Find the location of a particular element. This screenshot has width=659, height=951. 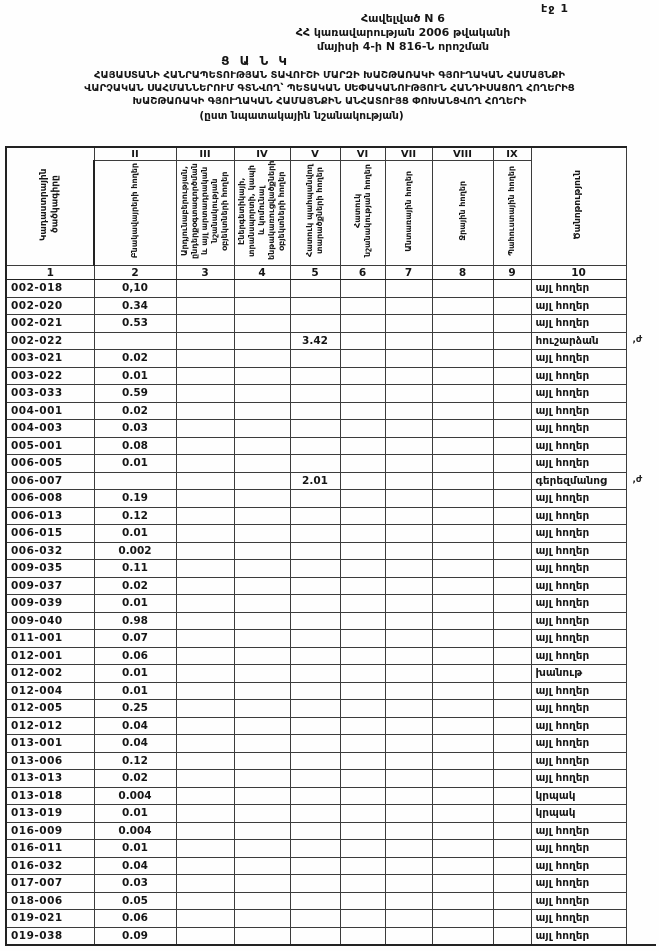

cadastral-code-cell: 006-008 is located at coordinates (50, 498).